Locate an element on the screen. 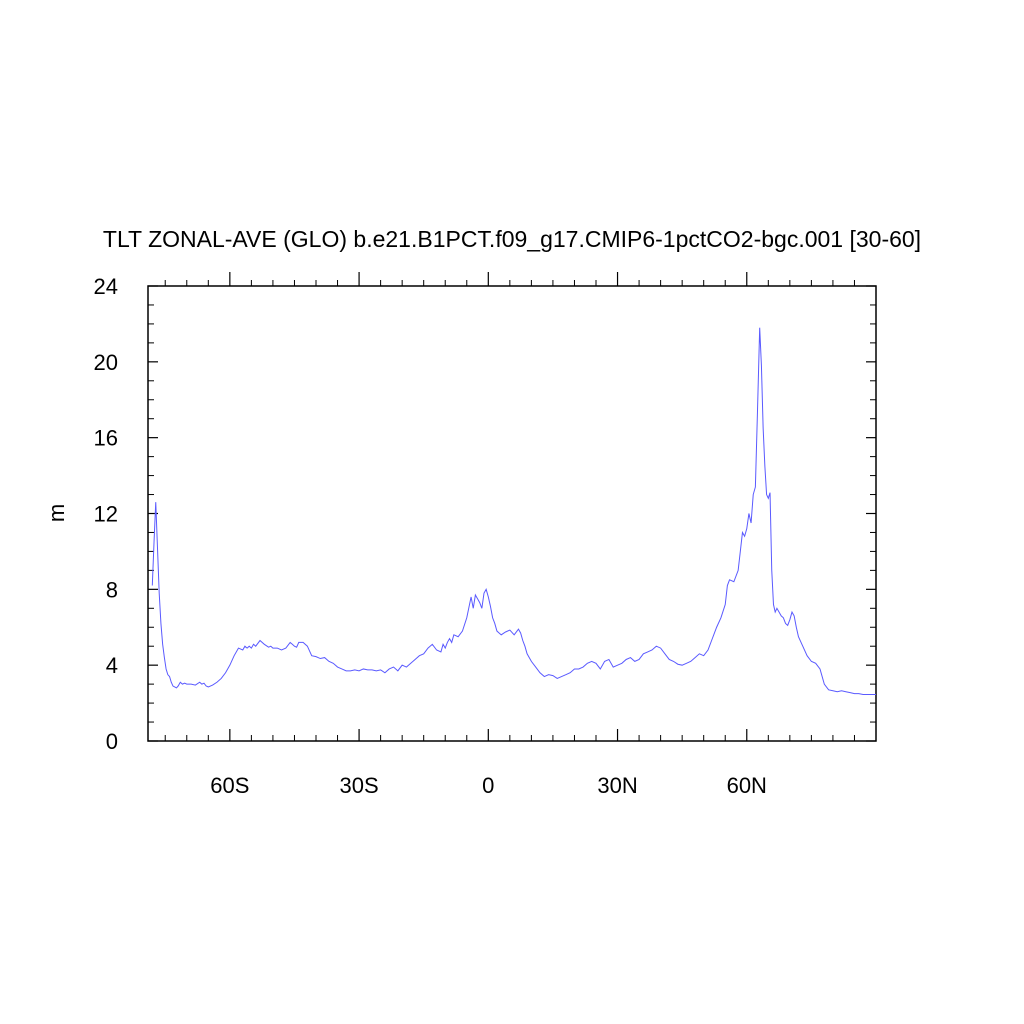 Image resolution: width=1024 pixels, height=1024 pixels. x-tick-label: 60N is located at coordinates (747, 785).